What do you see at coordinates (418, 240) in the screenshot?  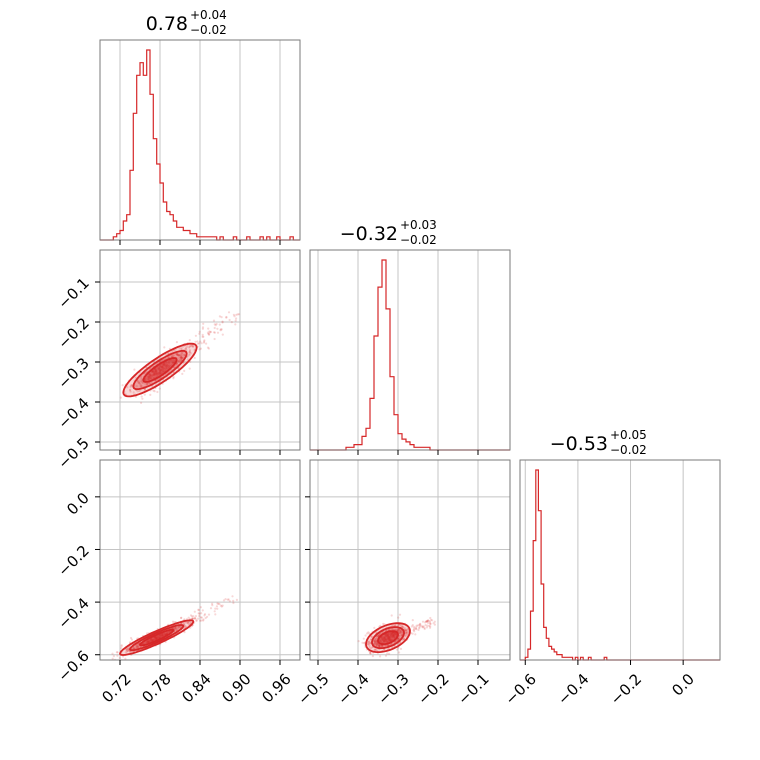 I see `title-lower-error: −0.02` at bounding box center [418, 240].